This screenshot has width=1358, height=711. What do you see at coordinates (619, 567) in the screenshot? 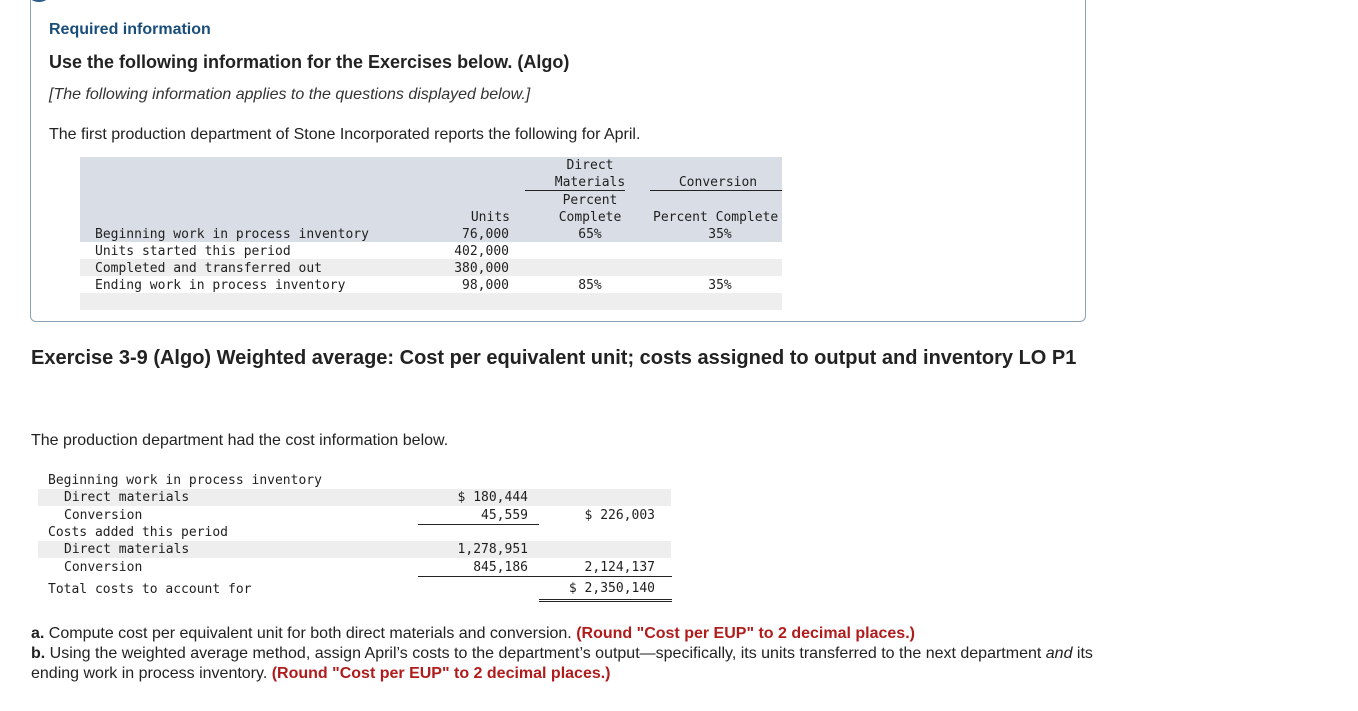
I see `add-total-value: 2,124,137` at bounding box center [619, 567].